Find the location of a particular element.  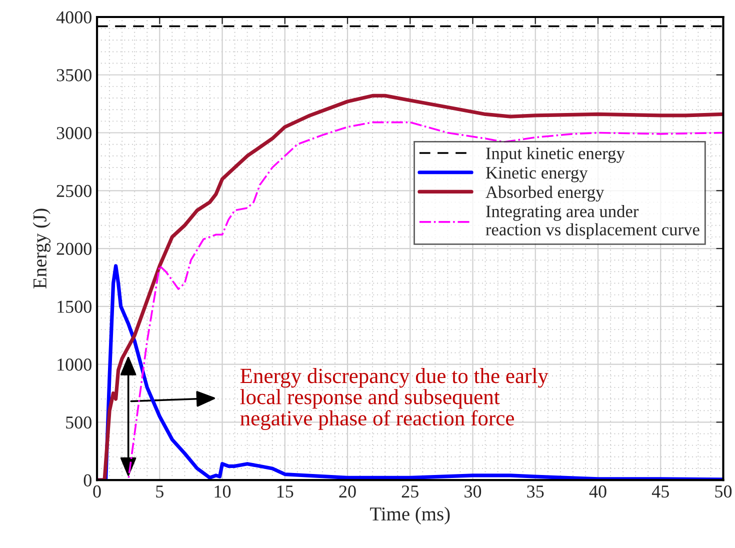

legend-label: Integrating area under reaction vs displacement curve is located at coordinates (593, 222).